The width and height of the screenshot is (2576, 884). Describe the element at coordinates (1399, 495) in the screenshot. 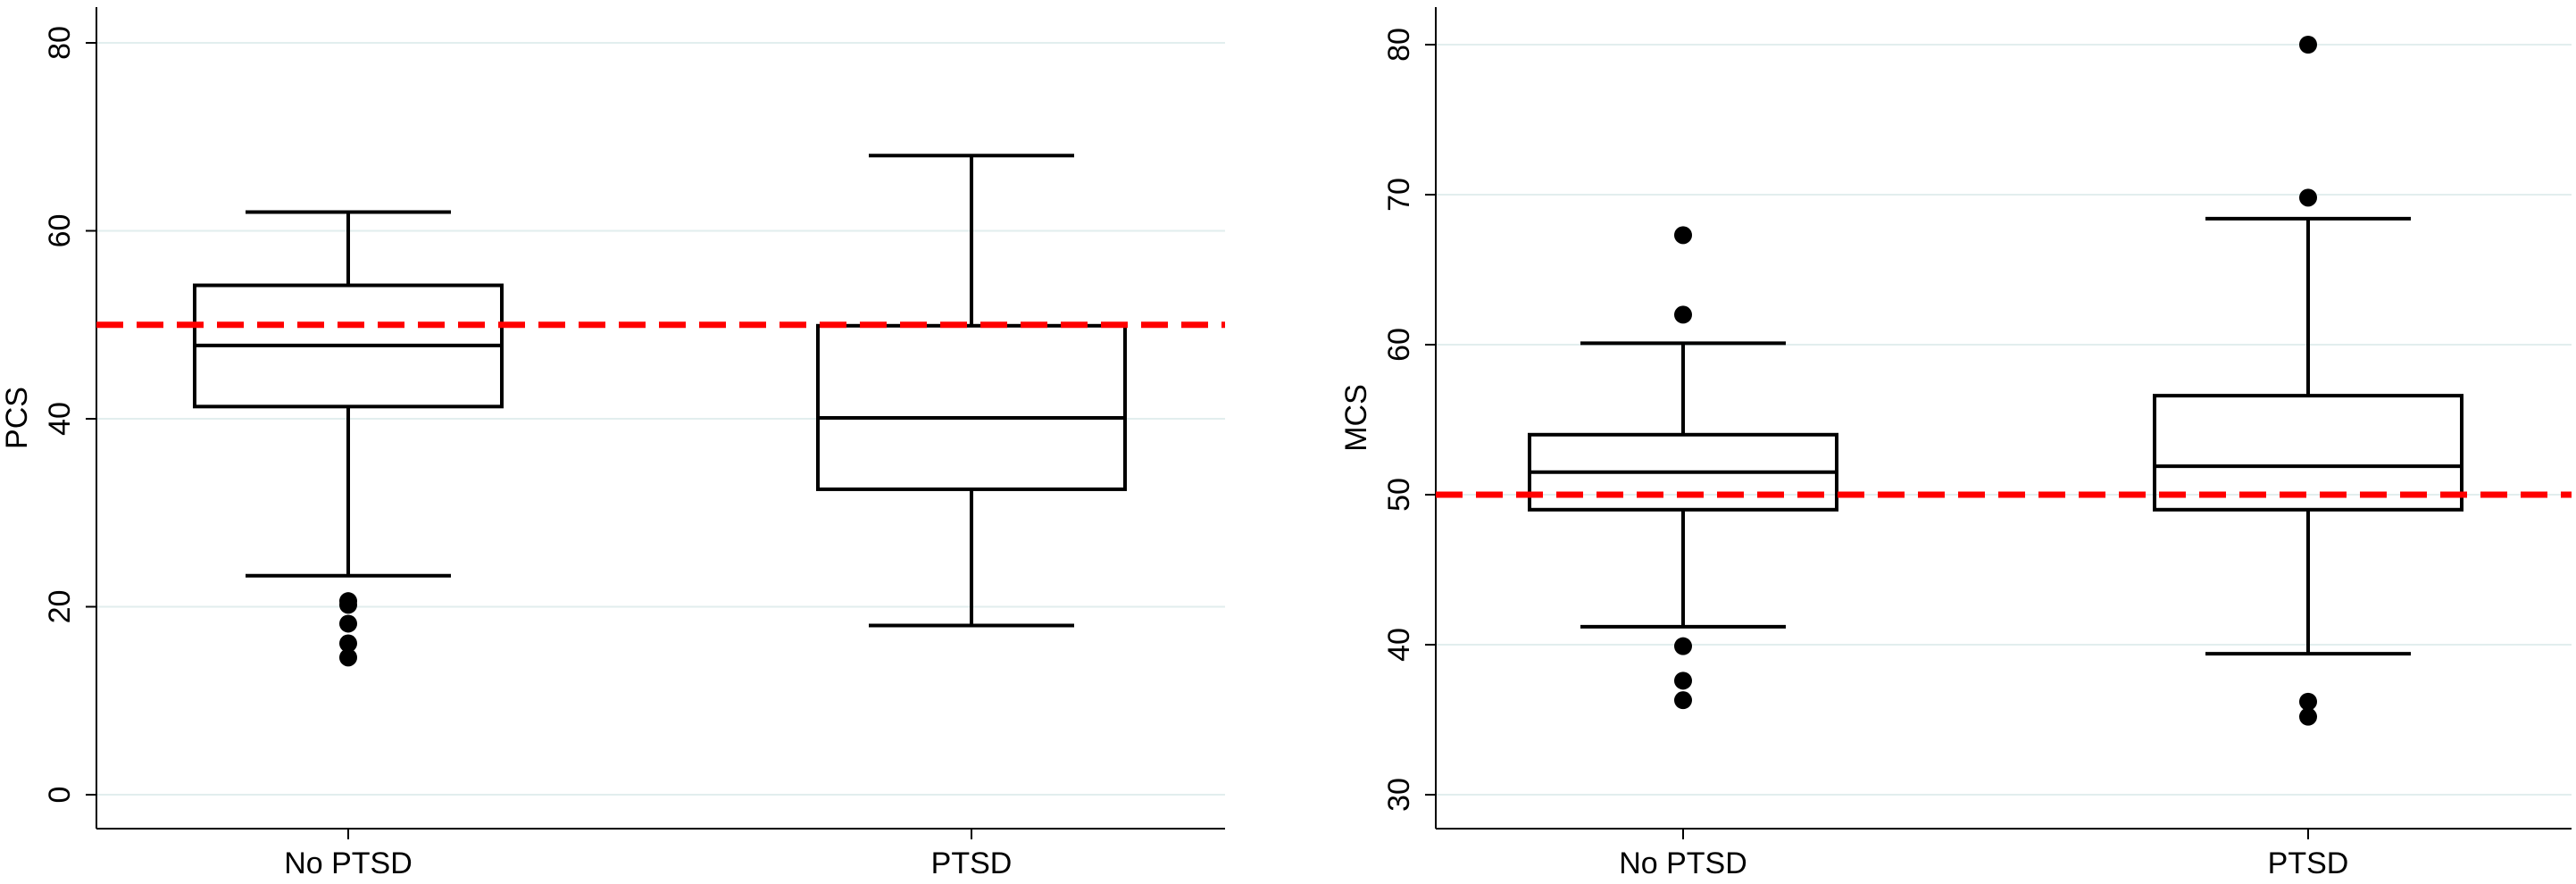

I see `mcs-y-tick-label-50: 50` at that location.